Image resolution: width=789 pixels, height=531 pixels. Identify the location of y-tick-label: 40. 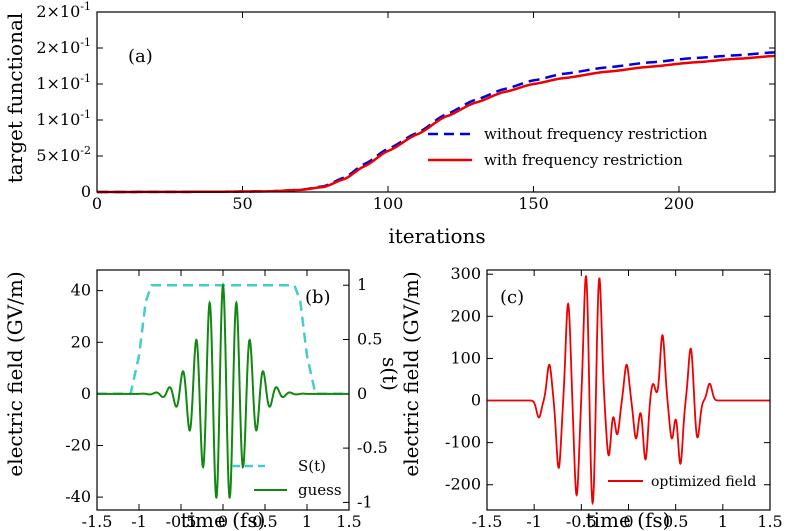
(81, 290).